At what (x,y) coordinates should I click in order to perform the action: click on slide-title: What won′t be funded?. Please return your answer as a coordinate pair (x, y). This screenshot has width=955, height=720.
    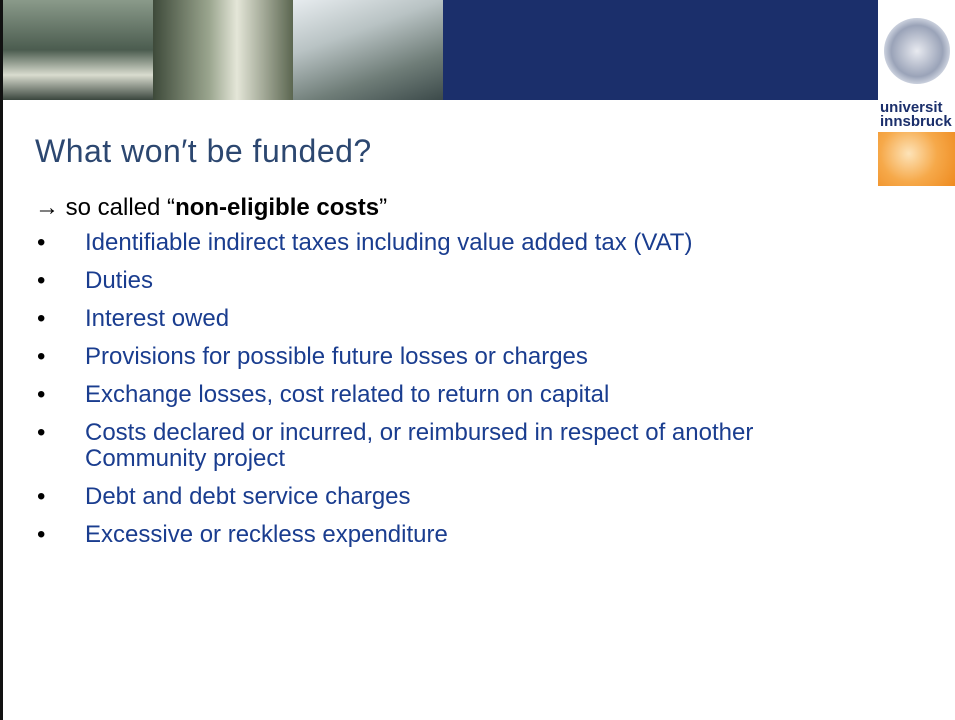
    Looking at the image, I should click on (203, 151).